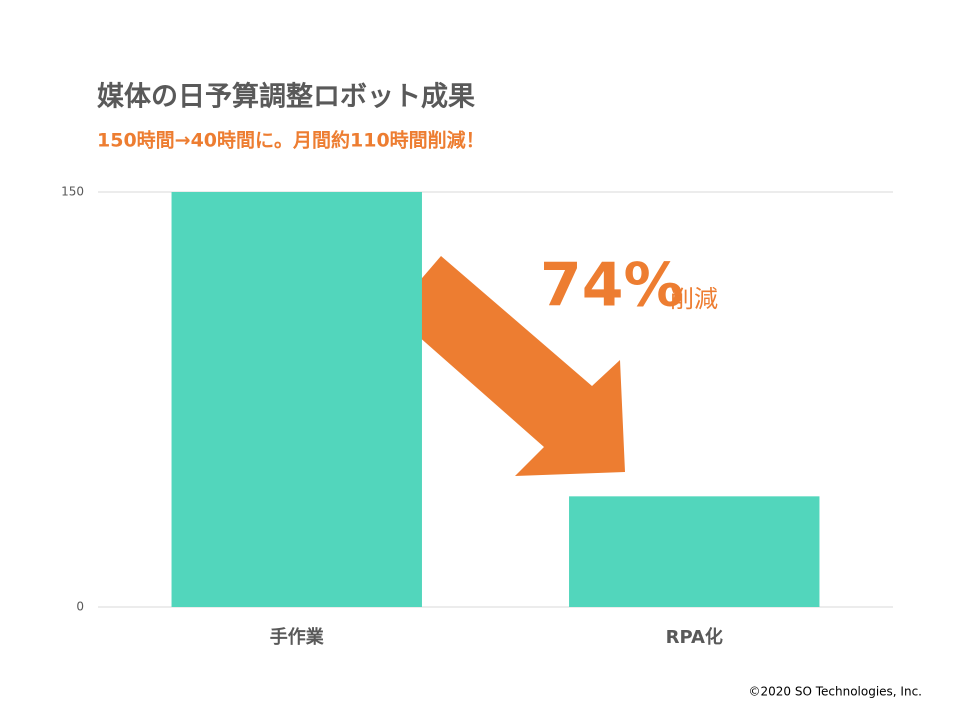  I want to click on arrow, so click(508, 366).